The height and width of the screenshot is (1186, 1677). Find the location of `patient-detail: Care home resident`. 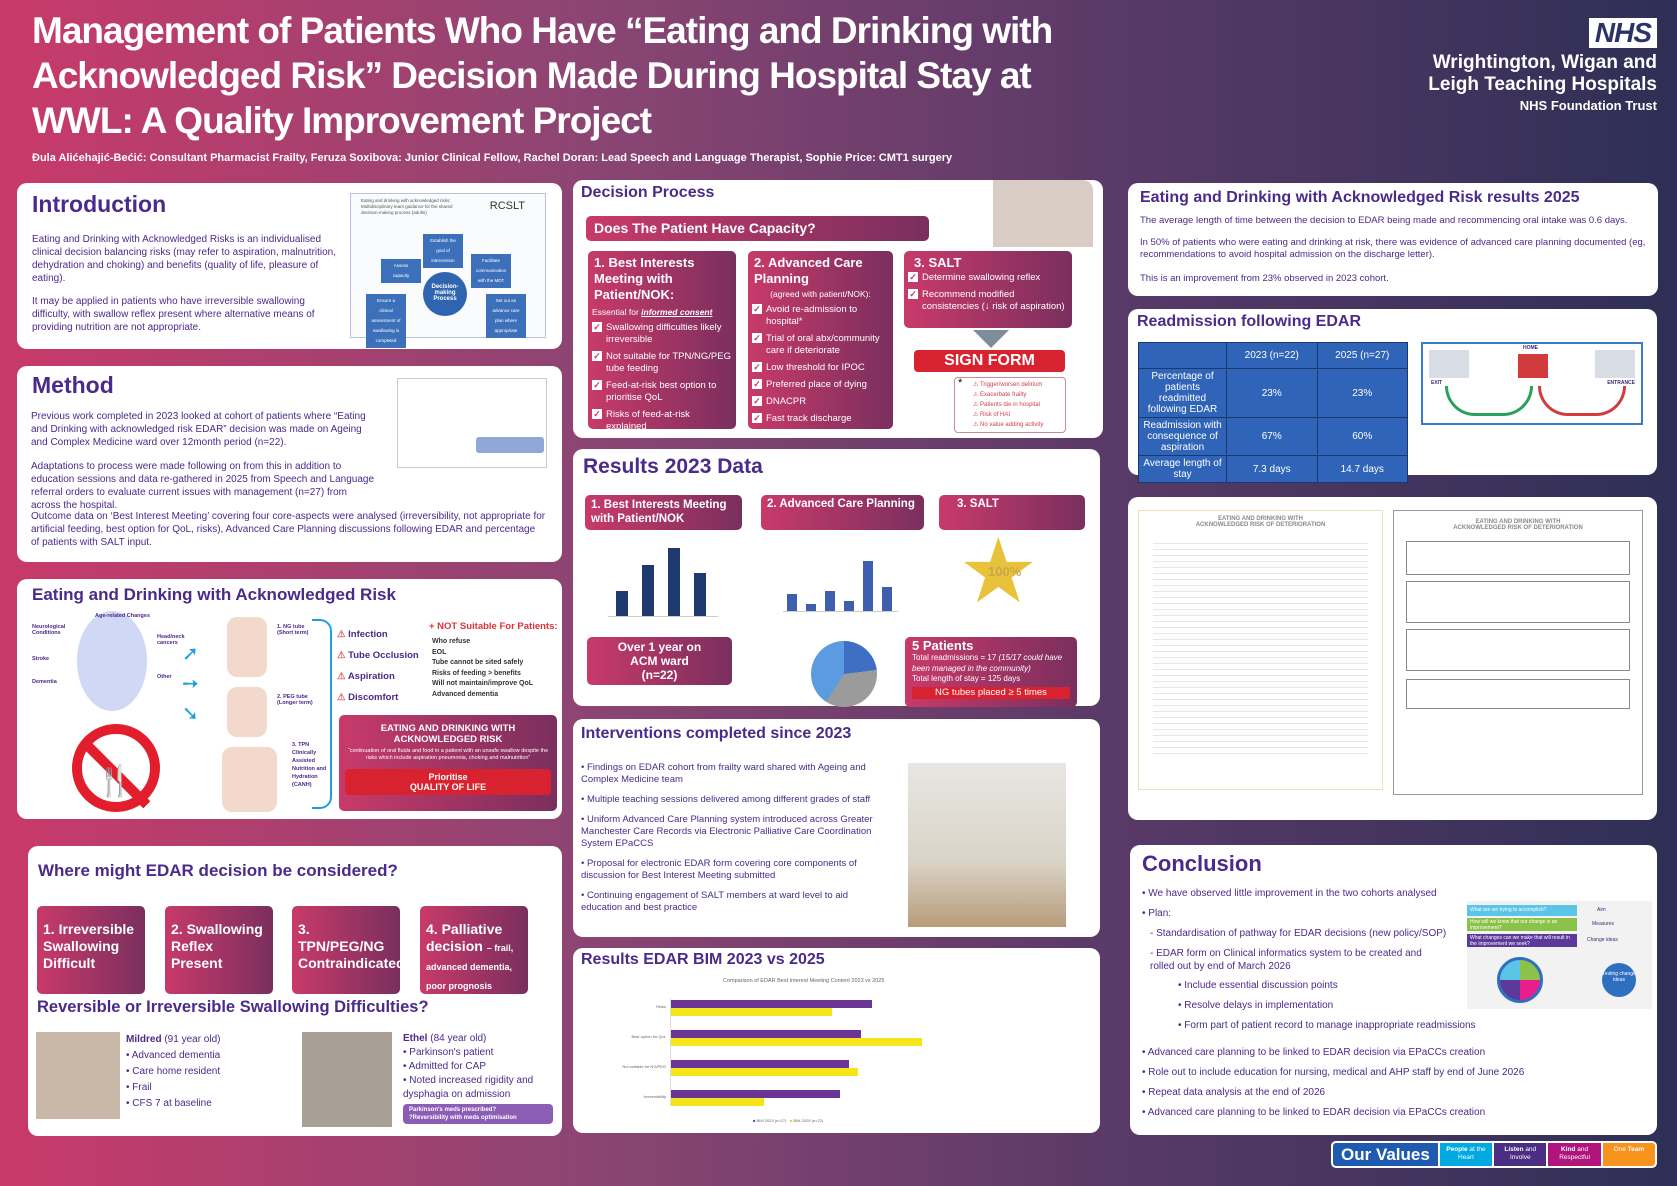

patient-detail: Care home resident is located at coordinates (173, 1072).